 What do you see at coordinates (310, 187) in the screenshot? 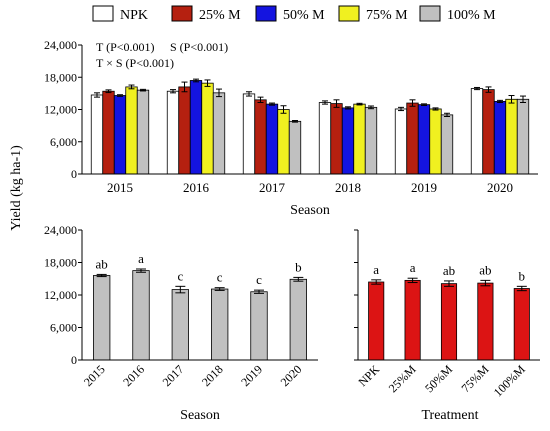
I see `top-x-ticks: 2015 2016 2017 2018 2019 2020` at bounding box center [310, 187].